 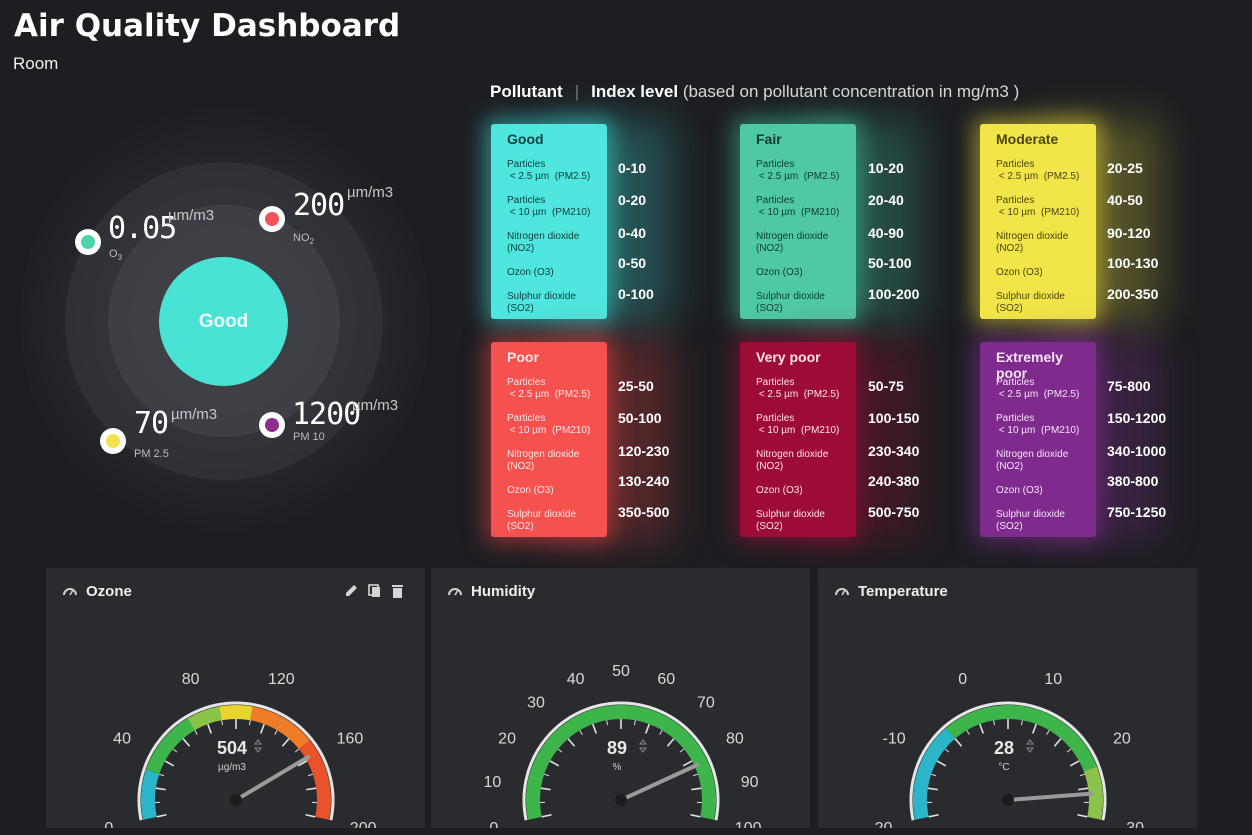 What do you see at coordinates (1137, 418) in the screenshot?
I see `level-value: 150-1200` at bounding box center [1137, 418].